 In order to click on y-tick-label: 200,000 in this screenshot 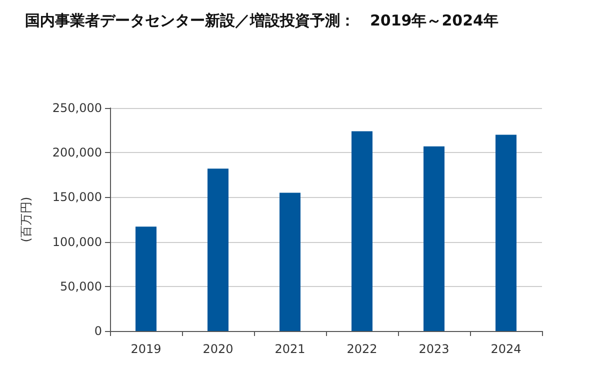, I will do `click(77, 153)`.